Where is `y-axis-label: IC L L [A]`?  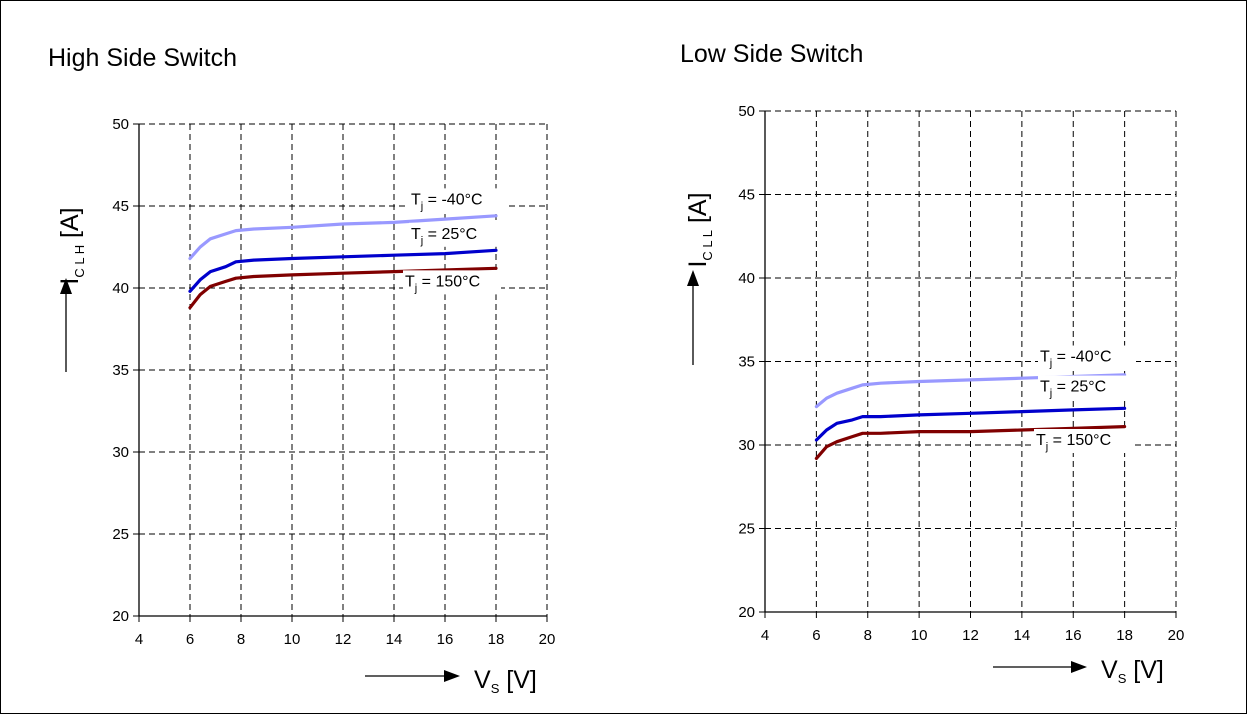 y-axis-label: IC L L [A] is located at coordinates (699, 229).